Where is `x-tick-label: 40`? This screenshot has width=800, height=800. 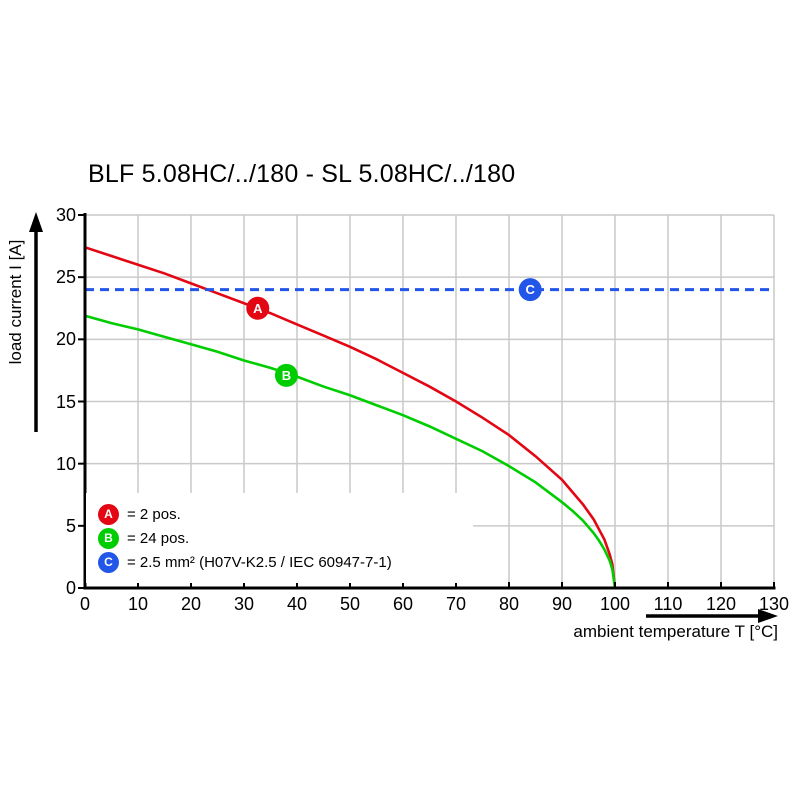
x-tick-label: 40 is located at coordinates (297, 604).